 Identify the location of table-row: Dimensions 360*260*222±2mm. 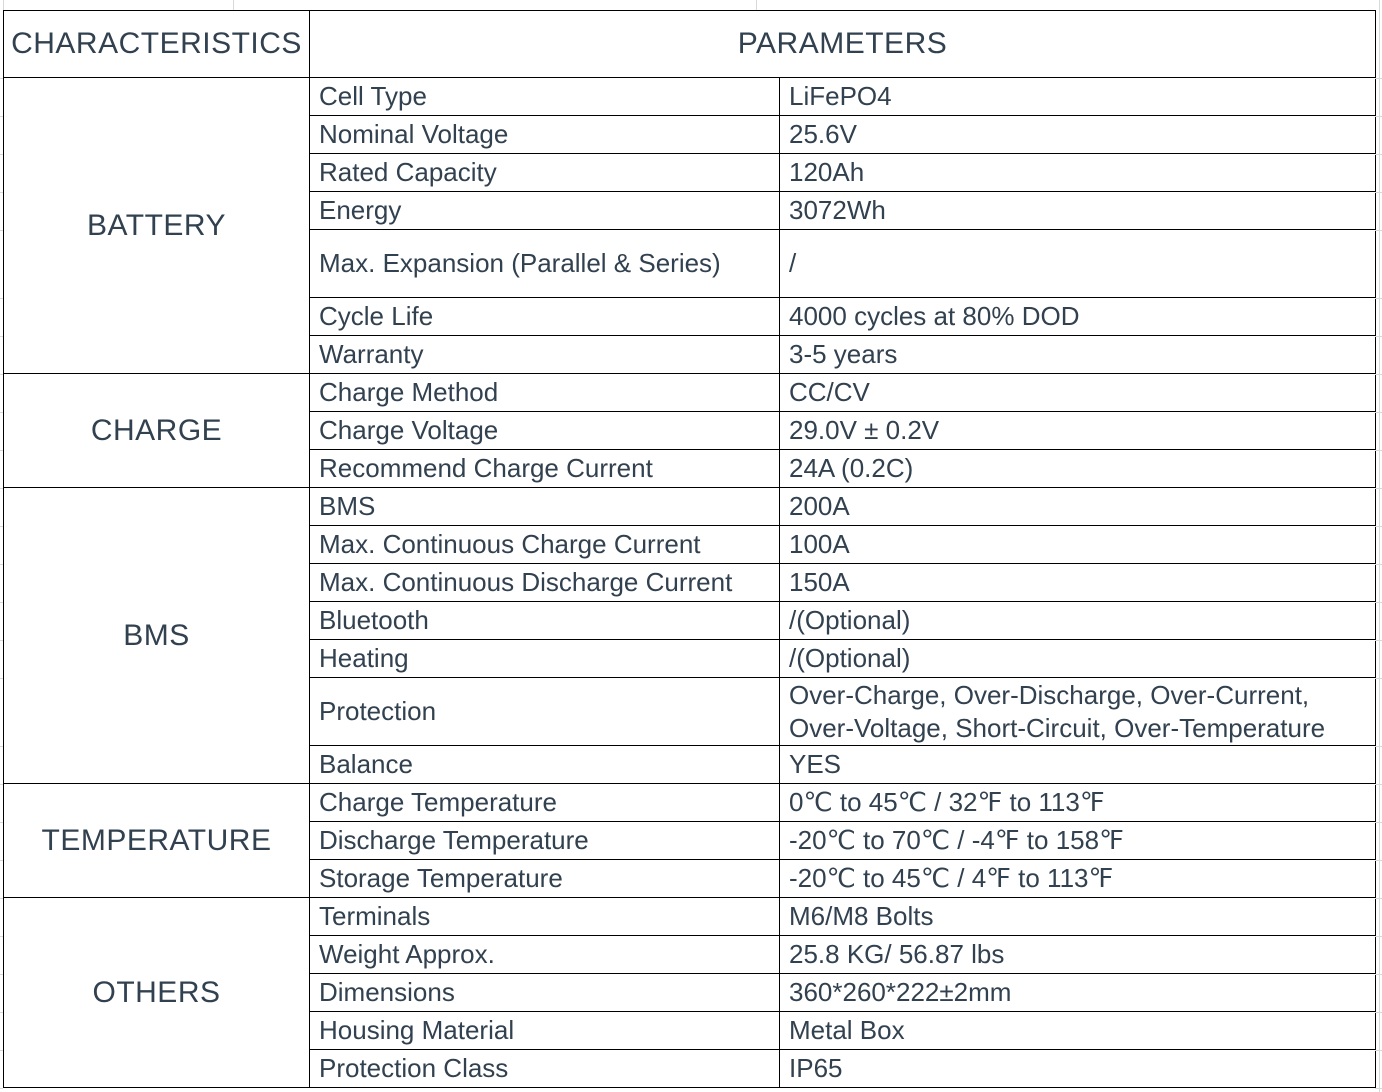
(690, 992).